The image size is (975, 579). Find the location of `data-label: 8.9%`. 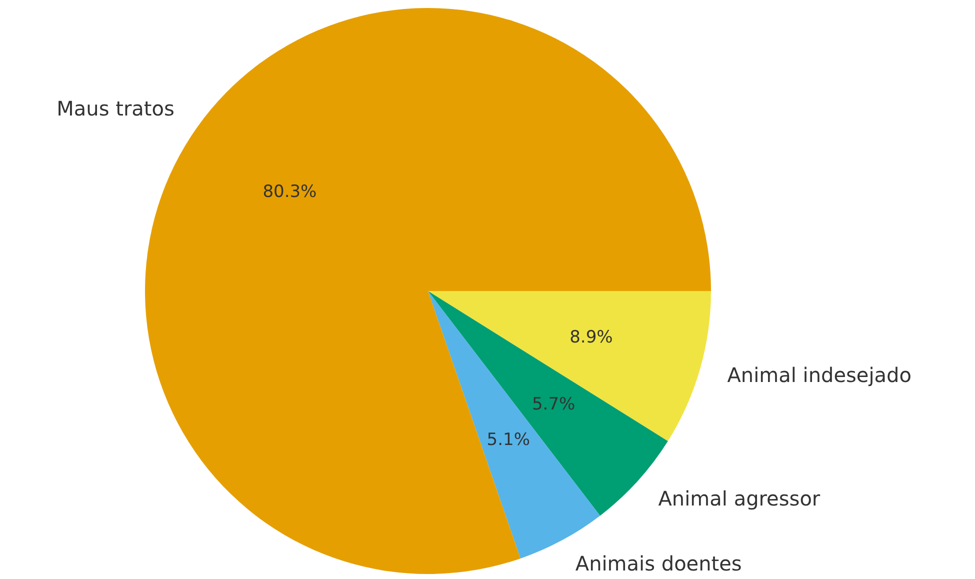

data-label: 8.9% is located at coordinates (591, 337).